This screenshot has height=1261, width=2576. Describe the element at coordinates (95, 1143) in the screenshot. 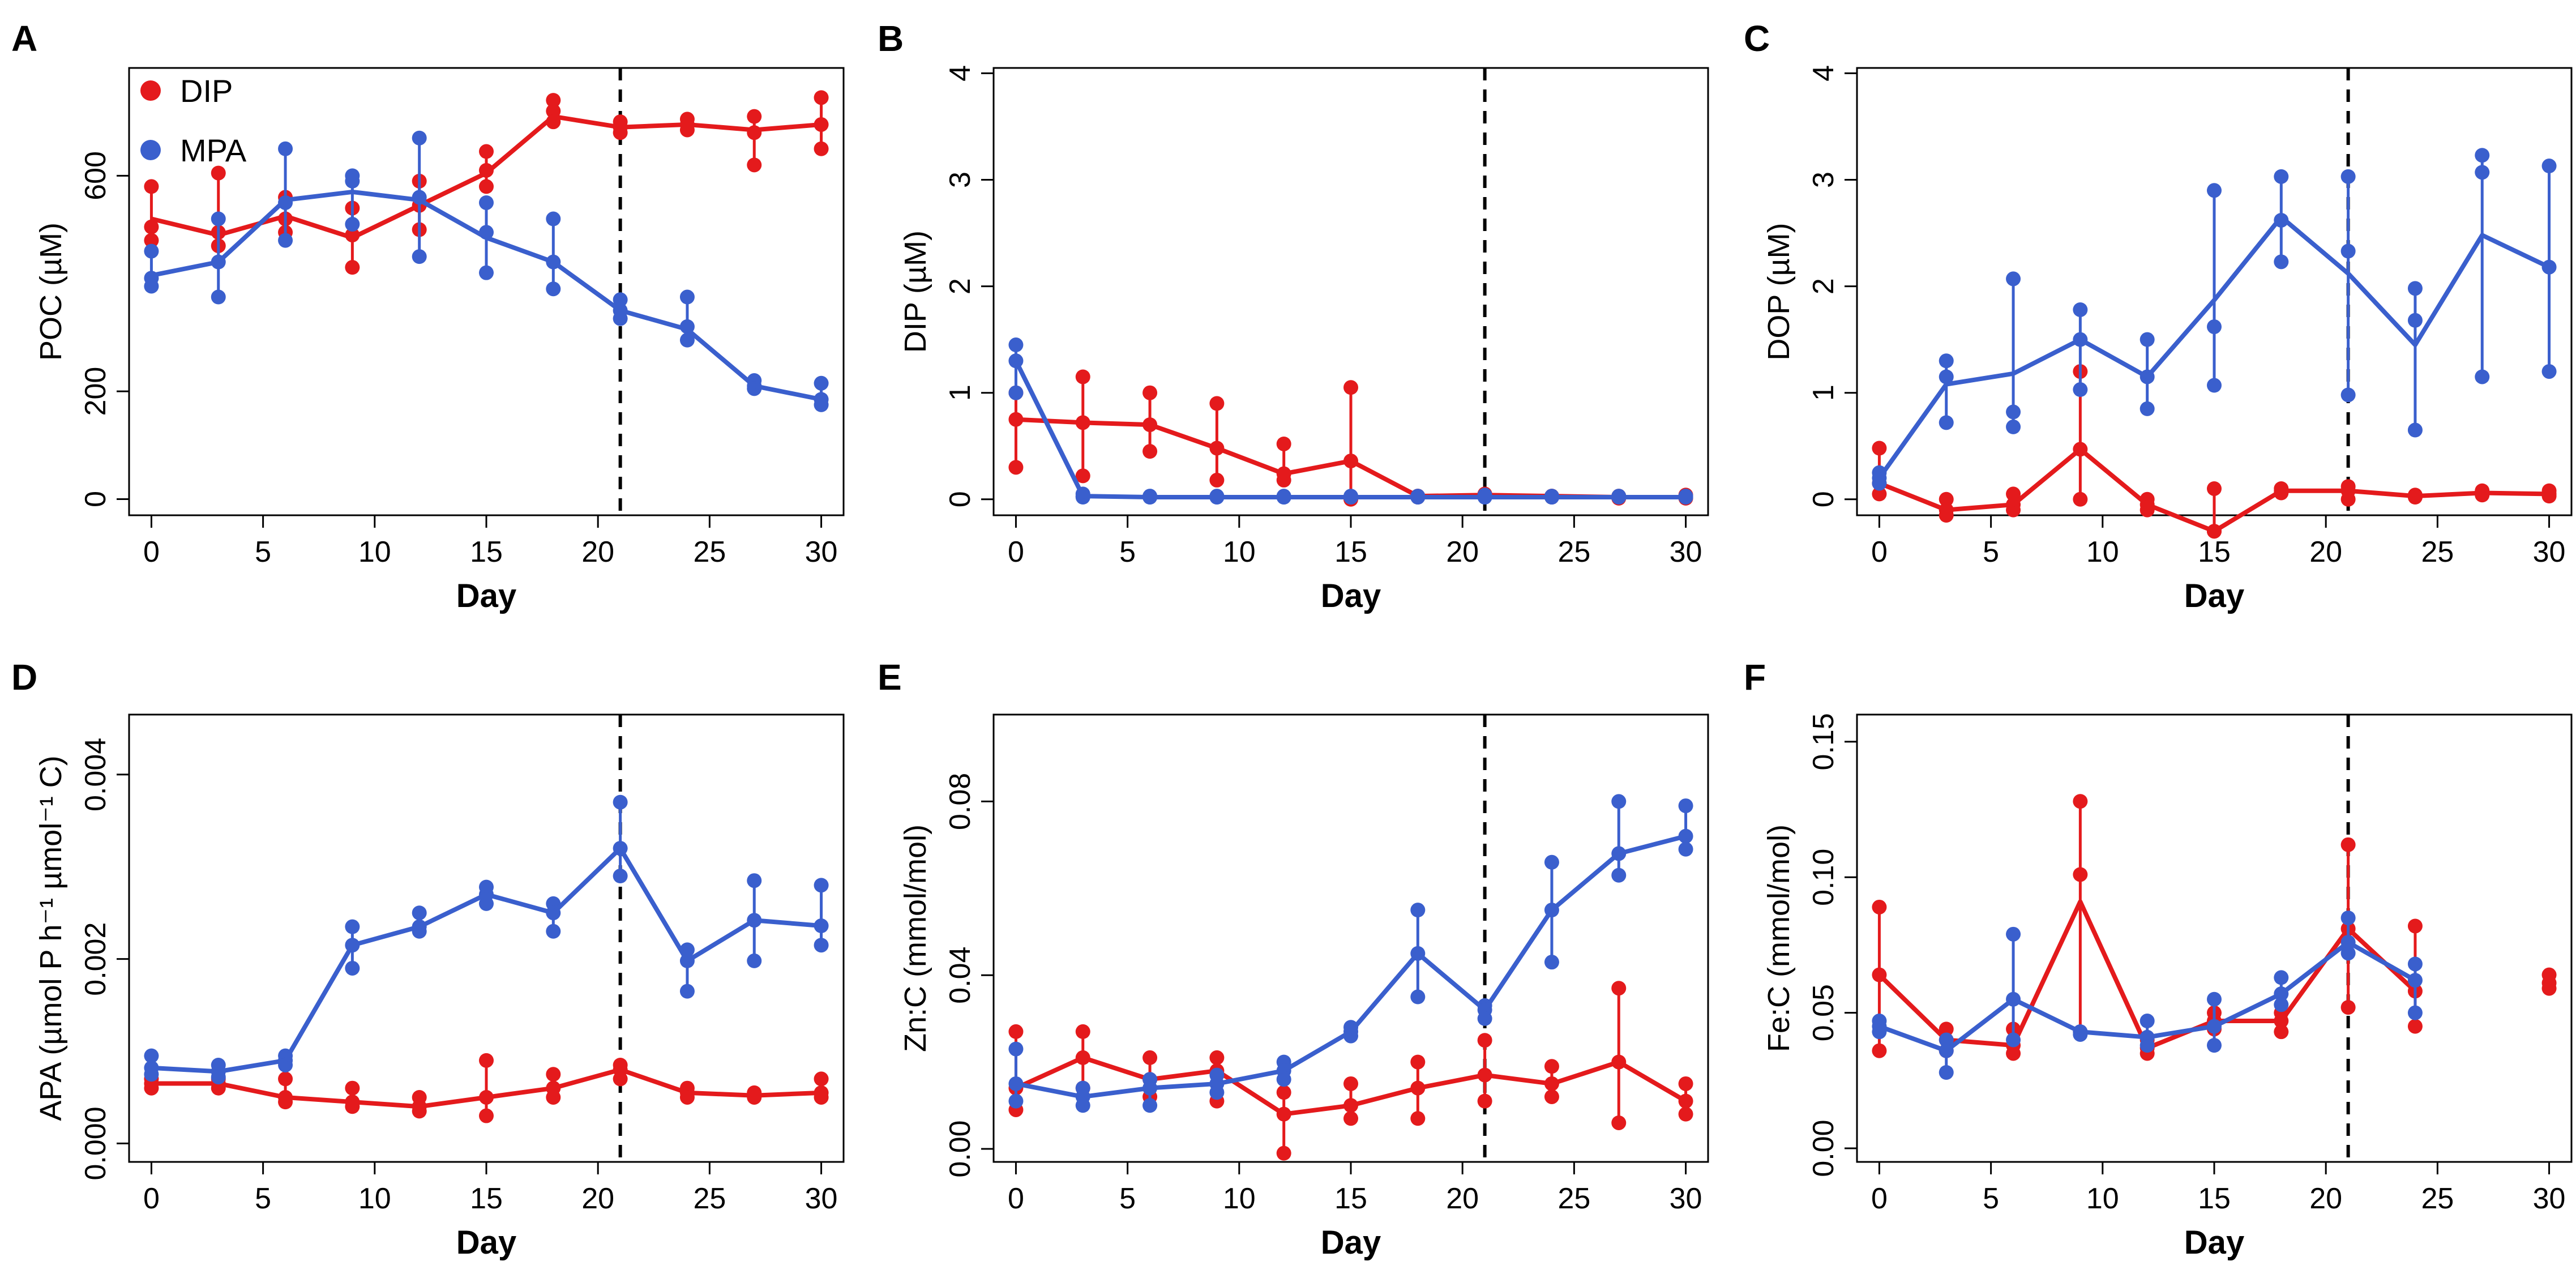

I see `y-tick-label: 0.000` at that location.